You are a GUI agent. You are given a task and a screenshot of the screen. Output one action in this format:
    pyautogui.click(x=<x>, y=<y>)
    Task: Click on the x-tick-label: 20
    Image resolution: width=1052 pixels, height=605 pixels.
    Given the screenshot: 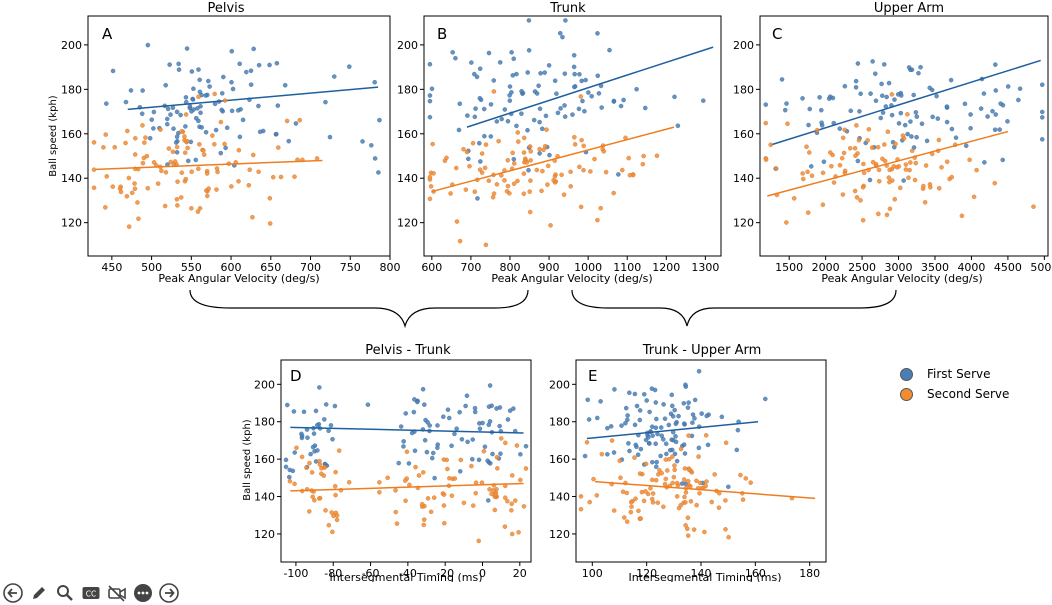 What is the action you would take?
    pyautogui.click(x=520, y=573)
    